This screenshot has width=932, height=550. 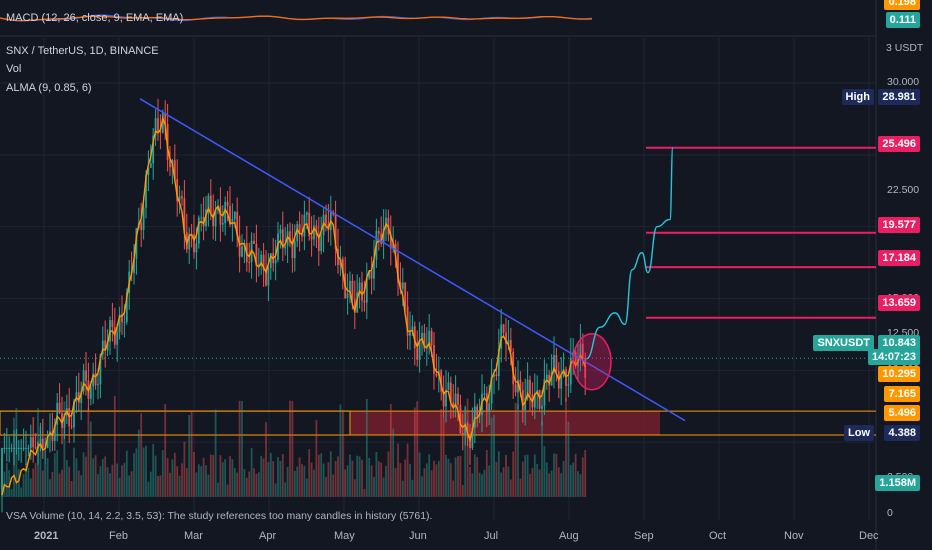 I want to click on macd-value-tag: 0.111, so click(x=902, y=20).